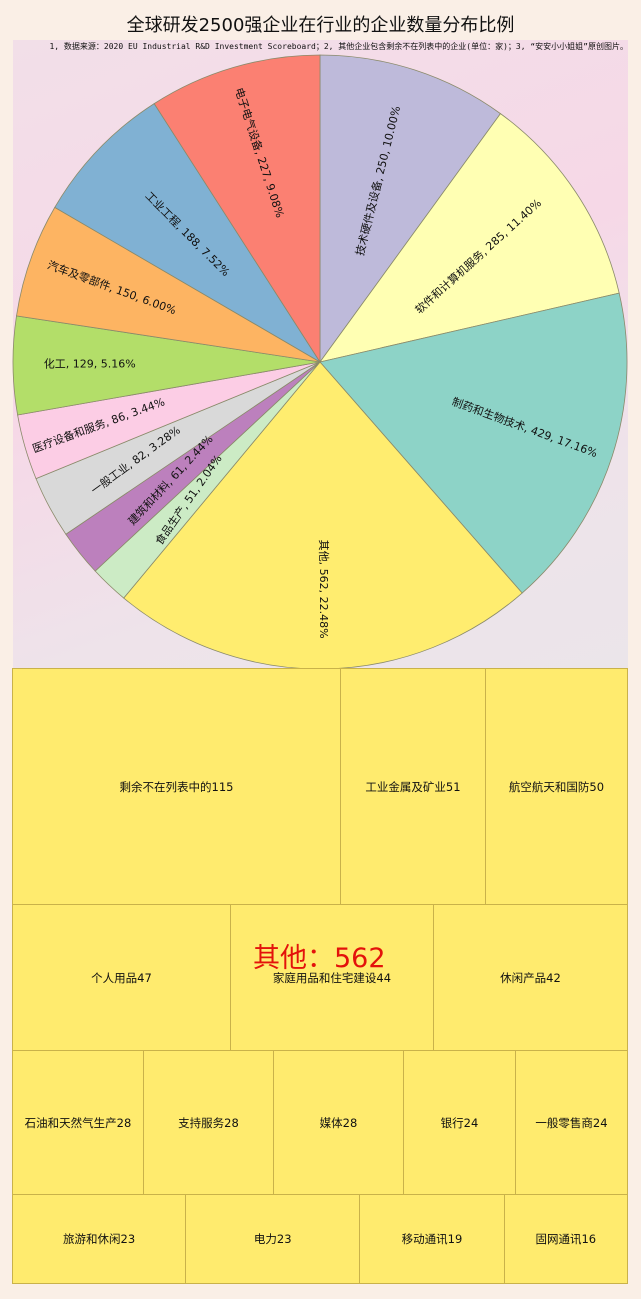 This screenshot has height=1299, width=641. I want to click on treemap-cell: 工业金属及矿业51, so click(413, 786).